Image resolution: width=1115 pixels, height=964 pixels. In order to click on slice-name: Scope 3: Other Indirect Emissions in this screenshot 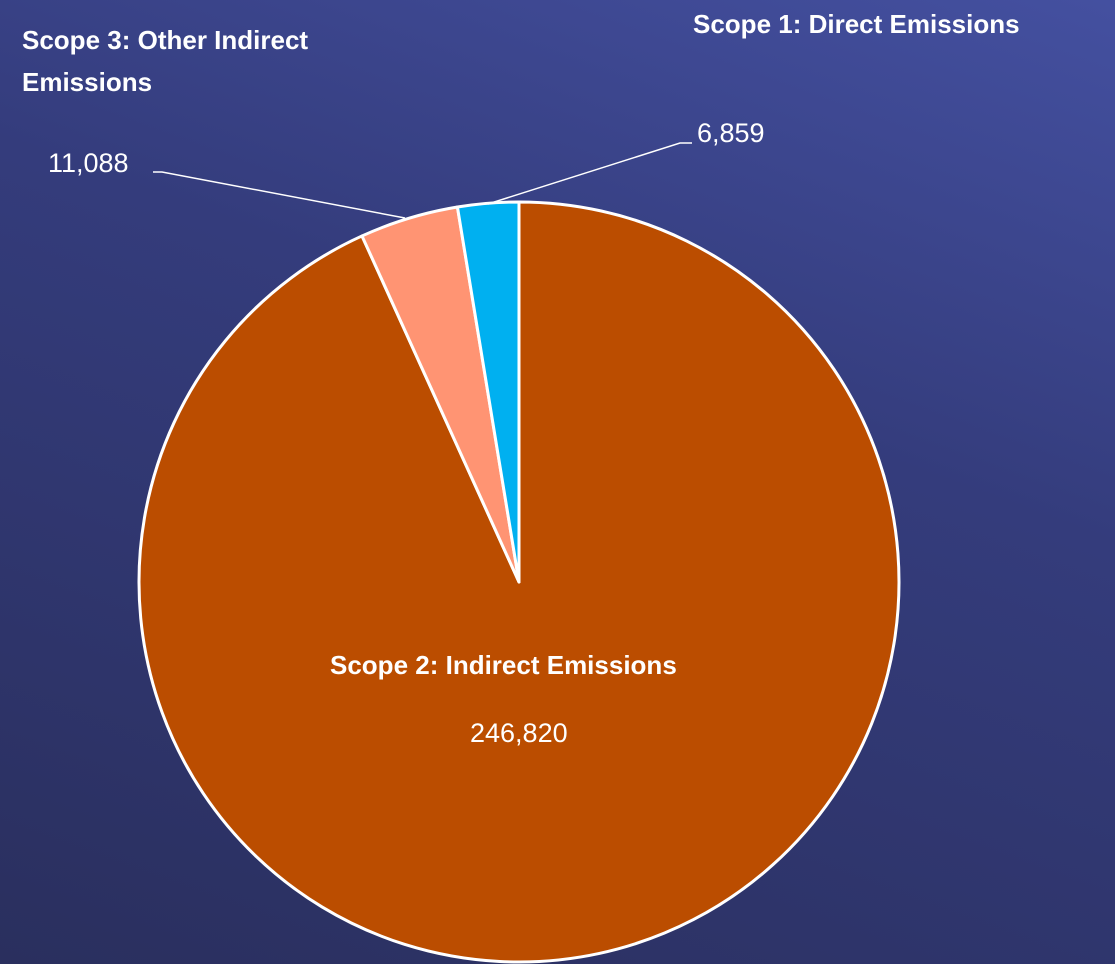, I will do `click(165, 61)`.